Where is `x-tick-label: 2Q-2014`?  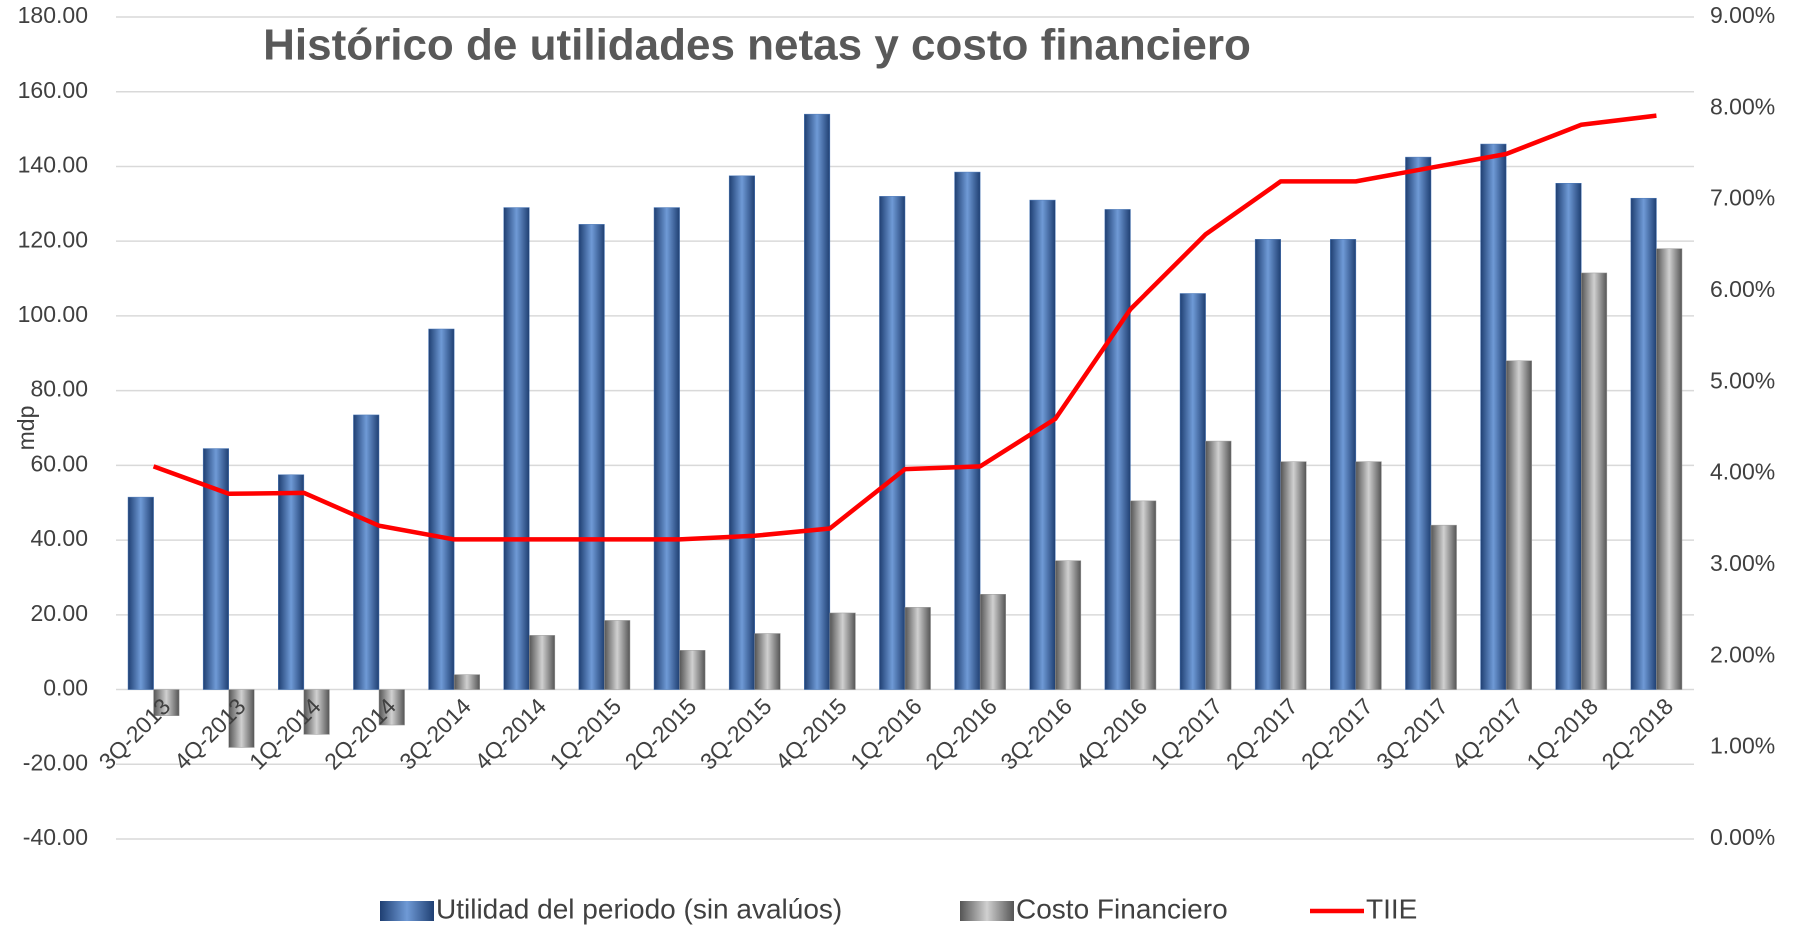 x-tick-label: 2Q-2014 is located at coordinates (360, 734).